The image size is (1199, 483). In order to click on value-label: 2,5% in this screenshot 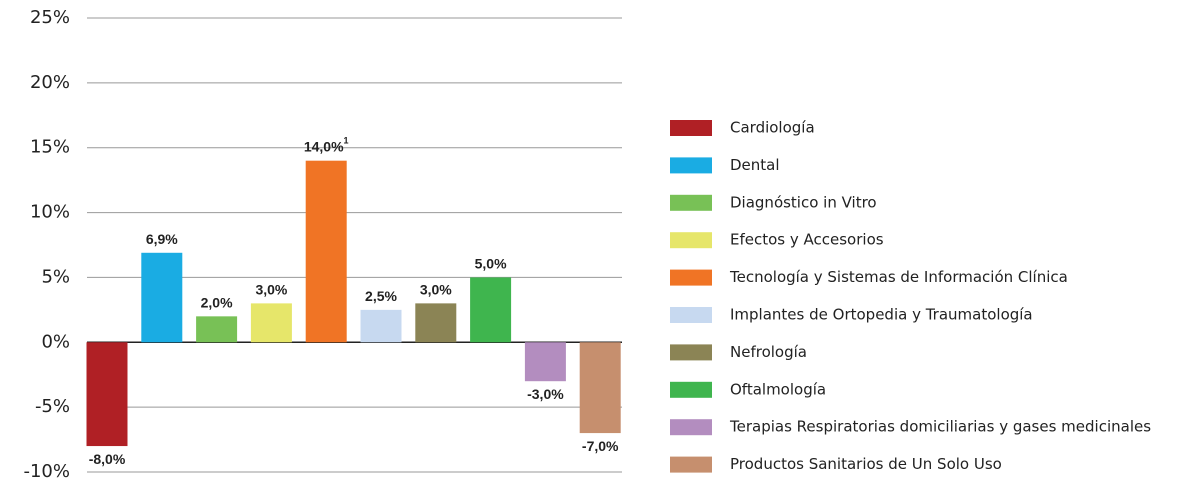, I will do `click(381, 296)`.